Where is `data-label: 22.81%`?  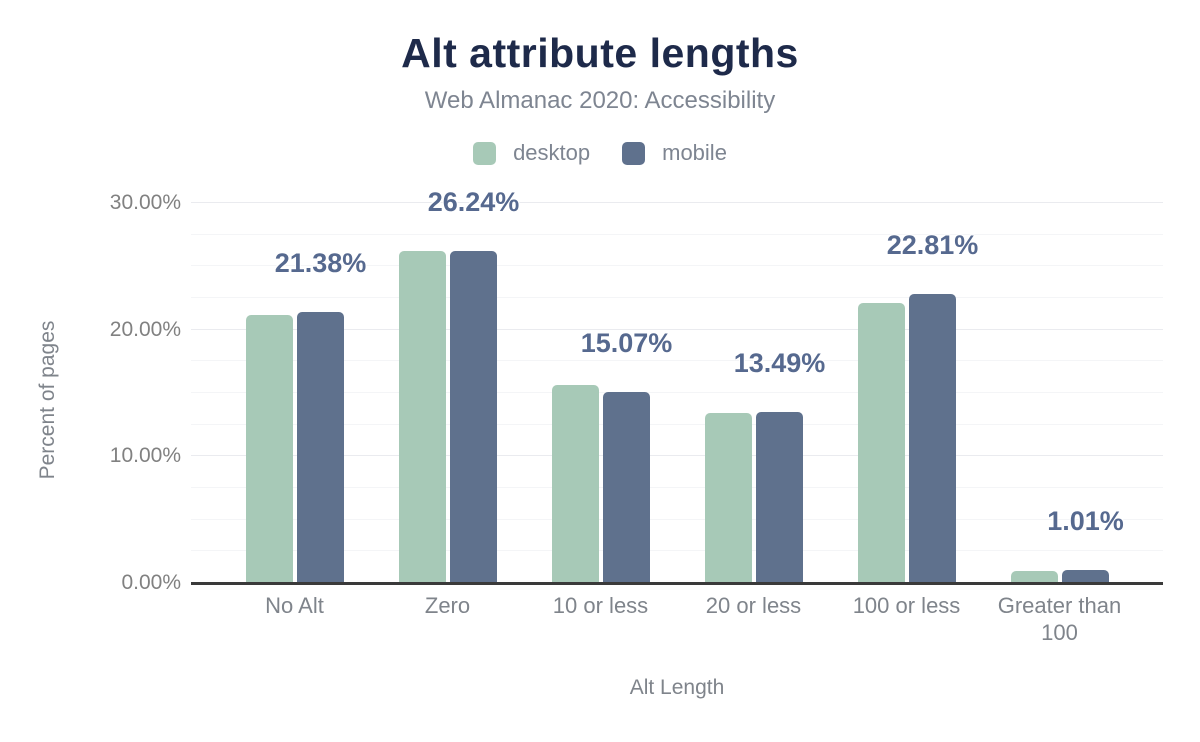 data-label: 22.81% is located at coordinates (932, 245).